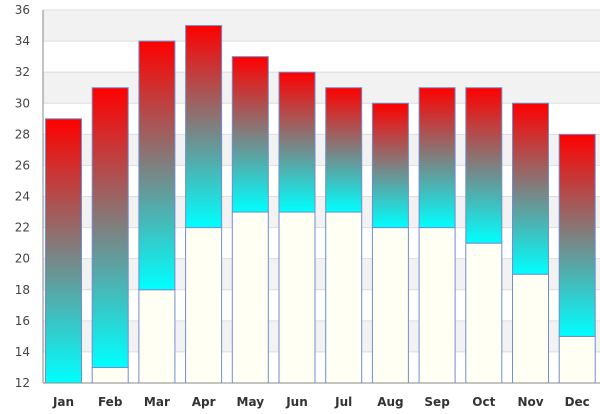 Image resolution: width=600 pixels, height=414 pixels. What do you see at coordinates (297, 142) in the screenshot?
I see `range-bar-jun` at bounding box center [297, 142].